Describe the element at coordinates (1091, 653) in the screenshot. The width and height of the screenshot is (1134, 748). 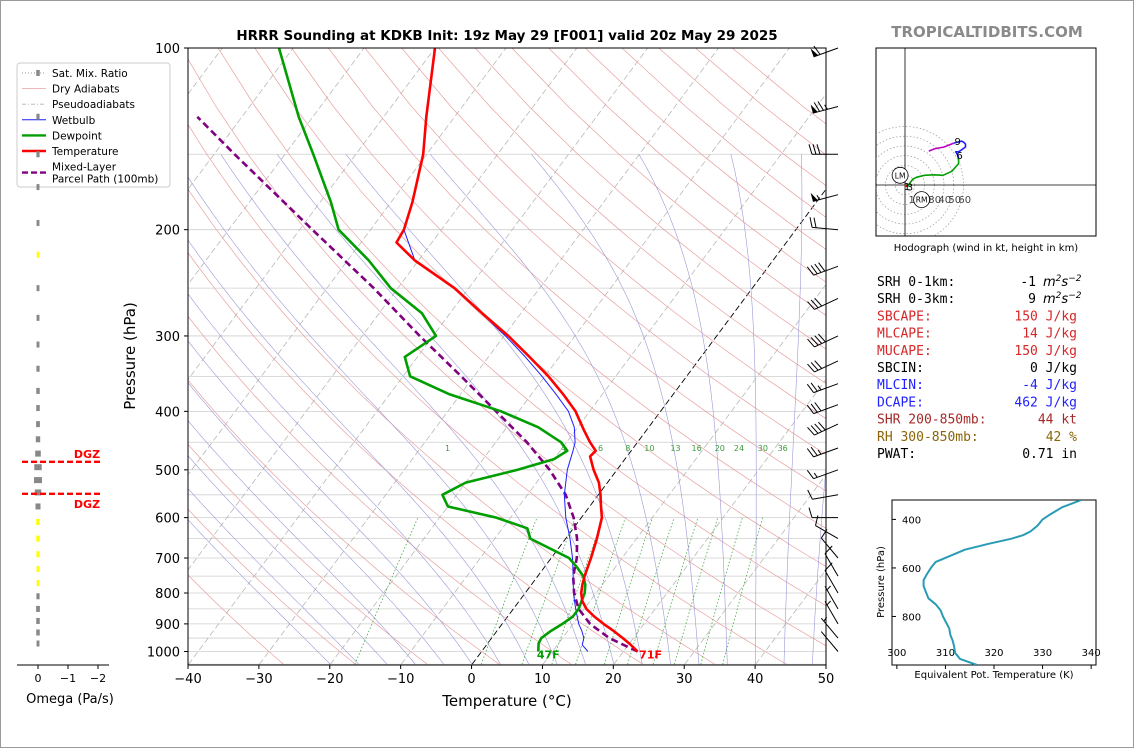
I see `theta-x-tick-label: 340` at that location.